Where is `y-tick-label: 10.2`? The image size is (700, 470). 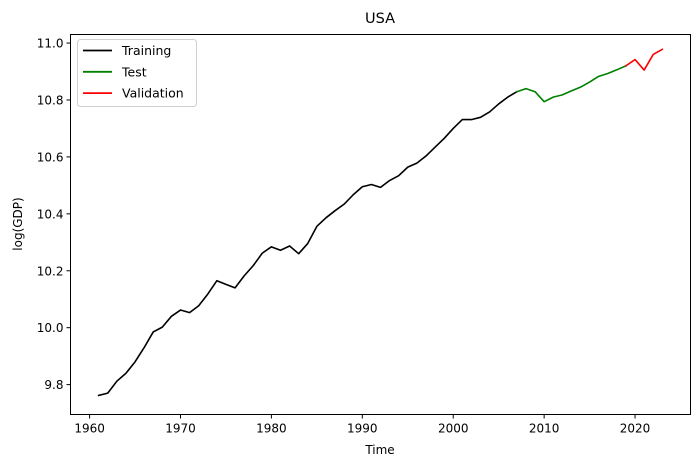 y-tick-label: 10.2 is located at coordinates (50, 271).